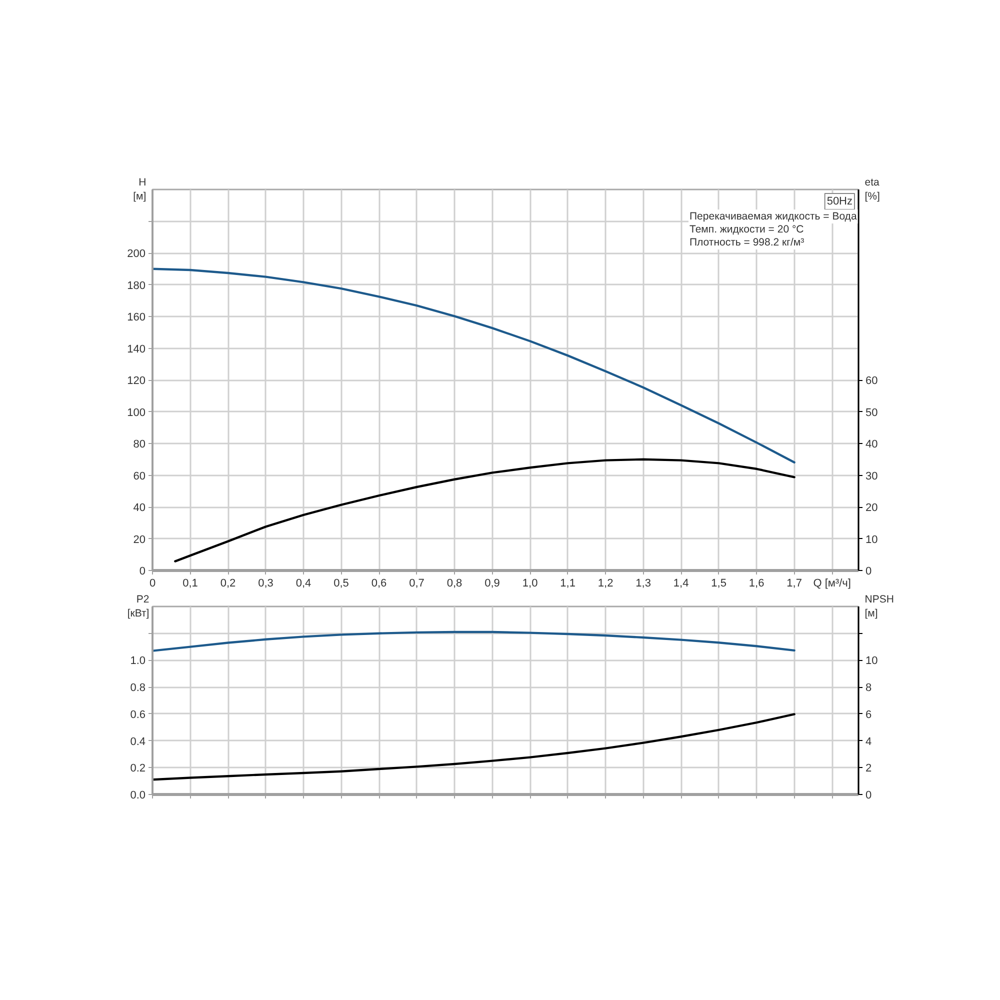  Describe the element at coordinates (304, 584) in the screenshot. I see `x-tick-label: 0,4` at that location.